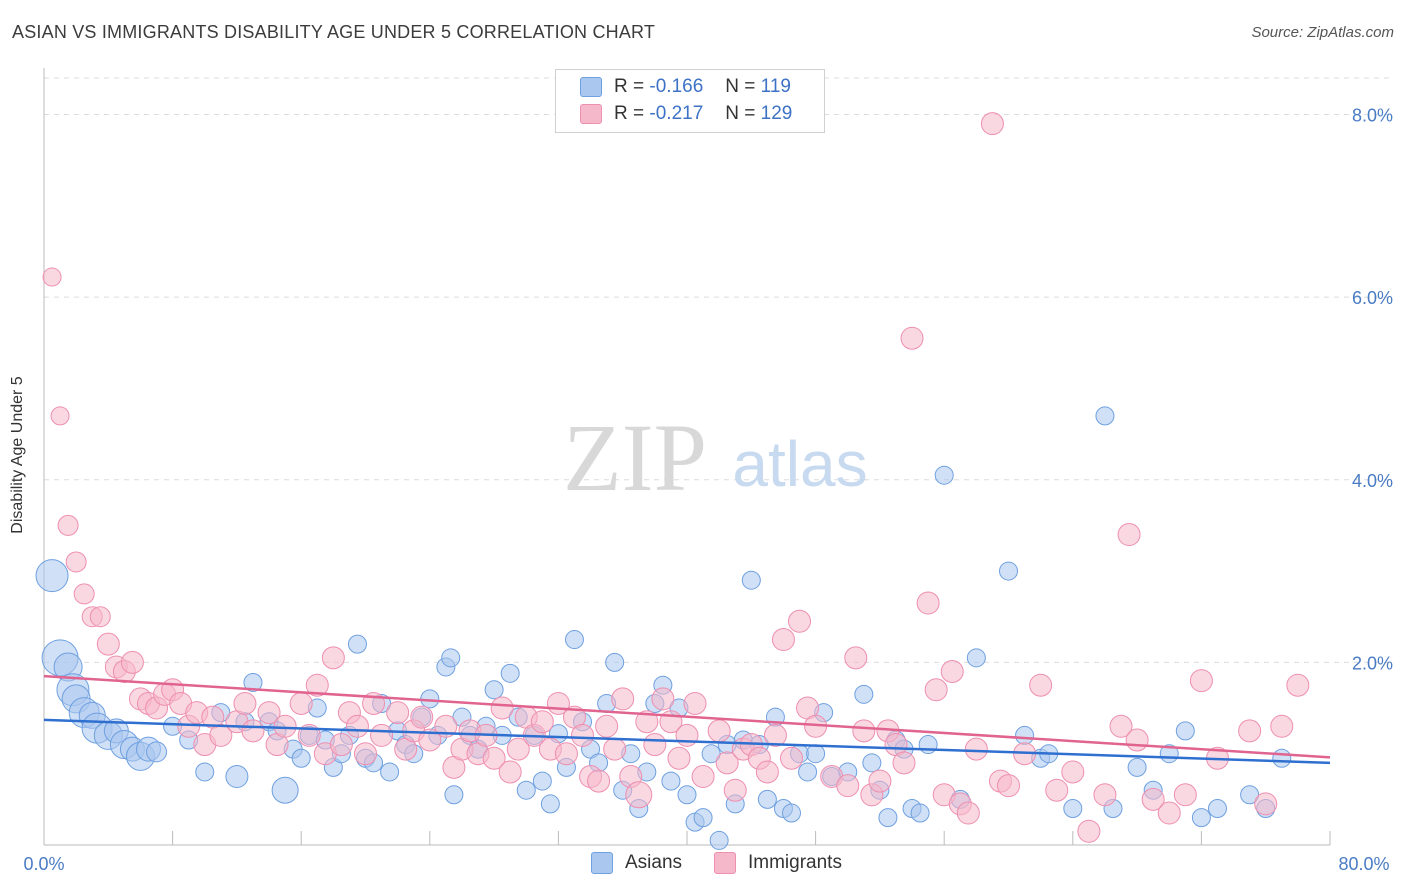  I want to click on y-tick-label: 6.0%, so click(1372, 298).